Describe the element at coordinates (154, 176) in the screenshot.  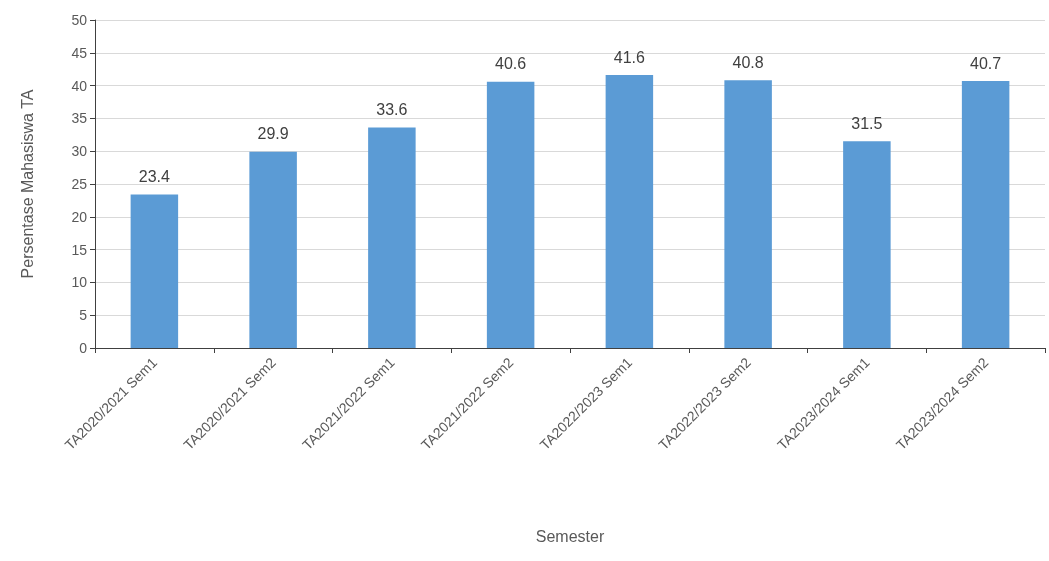
I see `data-label: 23.4` at that location.